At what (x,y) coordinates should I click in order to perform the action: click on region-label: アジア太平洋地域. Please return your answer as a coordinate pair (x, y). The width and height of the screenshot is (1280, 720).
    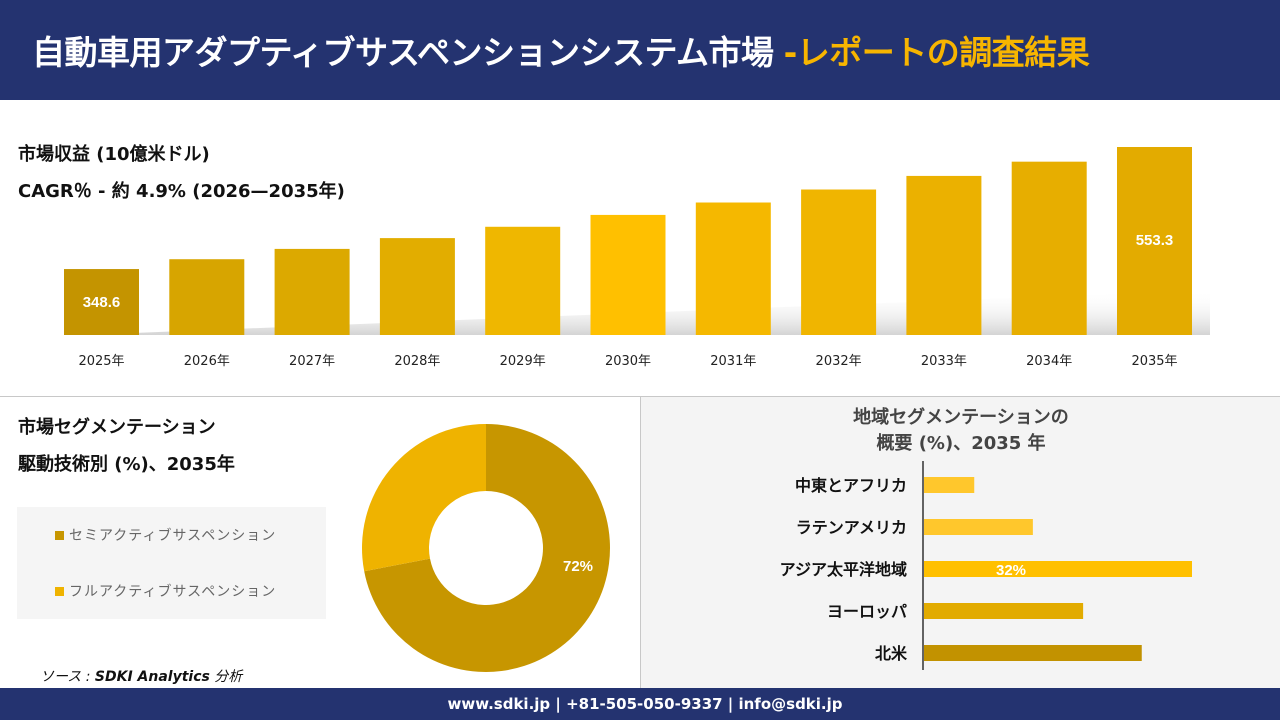
    Looking at the image, I should click on (843, 569).